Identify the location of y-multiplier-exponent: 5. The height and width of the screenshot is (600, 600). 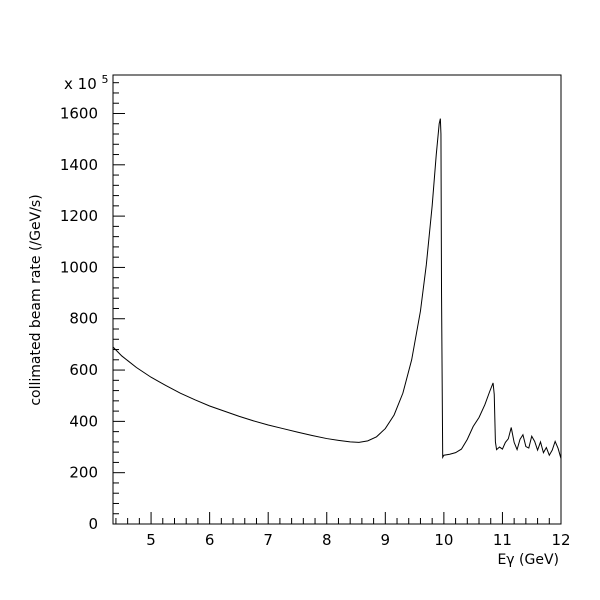
(105, 79).